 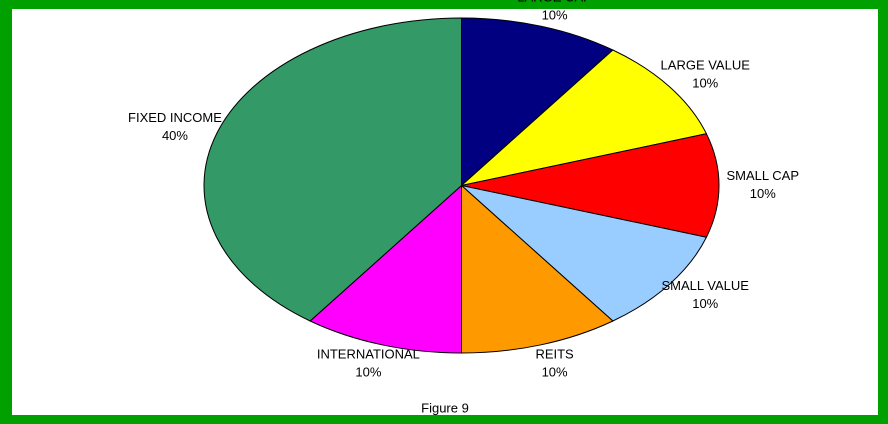 What do you see at coordinates (554, 2) in the screenshot?
I see `slice-label: LARGE CAP` at bounding box center [554, 2].